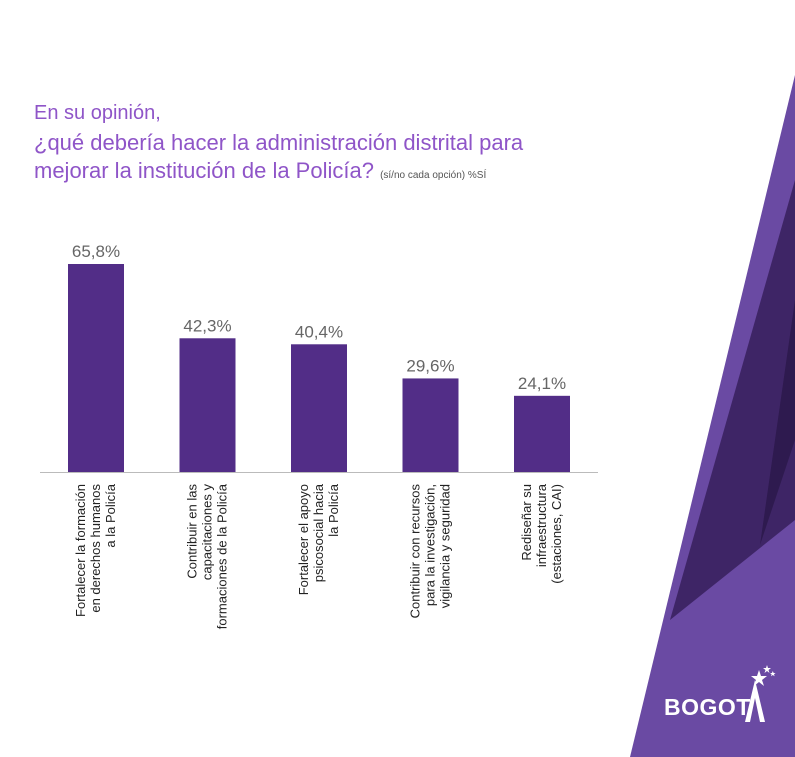 The image size is (795, 757). I want to click on chart-title-line-3-text: mejorar la institución de la Policía?, so click(204, 170).